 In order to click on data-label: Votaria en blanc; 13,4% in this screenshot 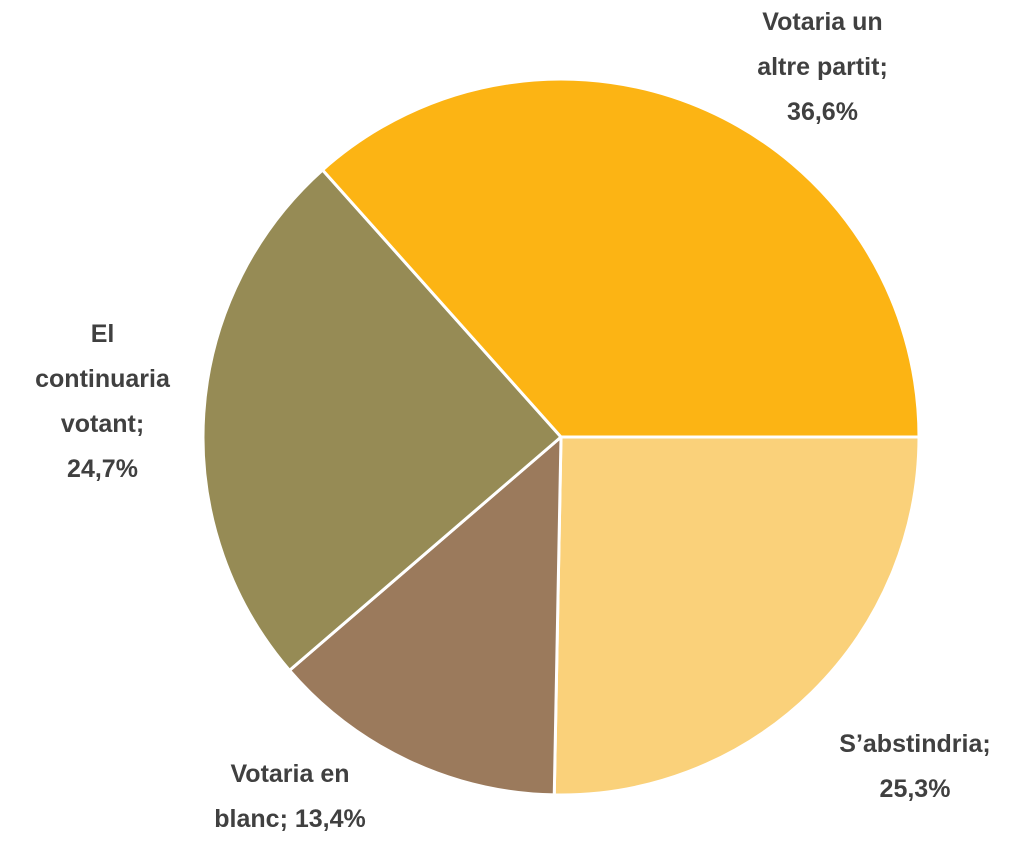, I will do `click(290, 797)`.